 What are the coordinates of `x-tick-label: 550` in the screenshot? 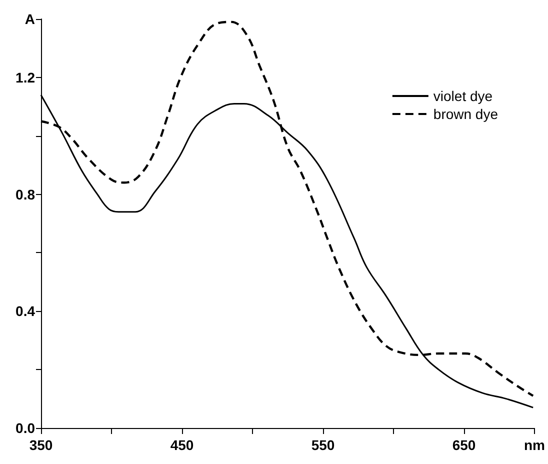 It's located at (323, 445).